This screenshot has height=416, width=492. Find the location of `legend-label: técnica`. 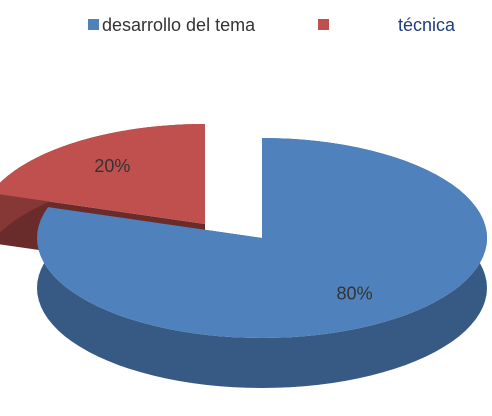

legend-label: técnica is located at coordinates (427, 25).